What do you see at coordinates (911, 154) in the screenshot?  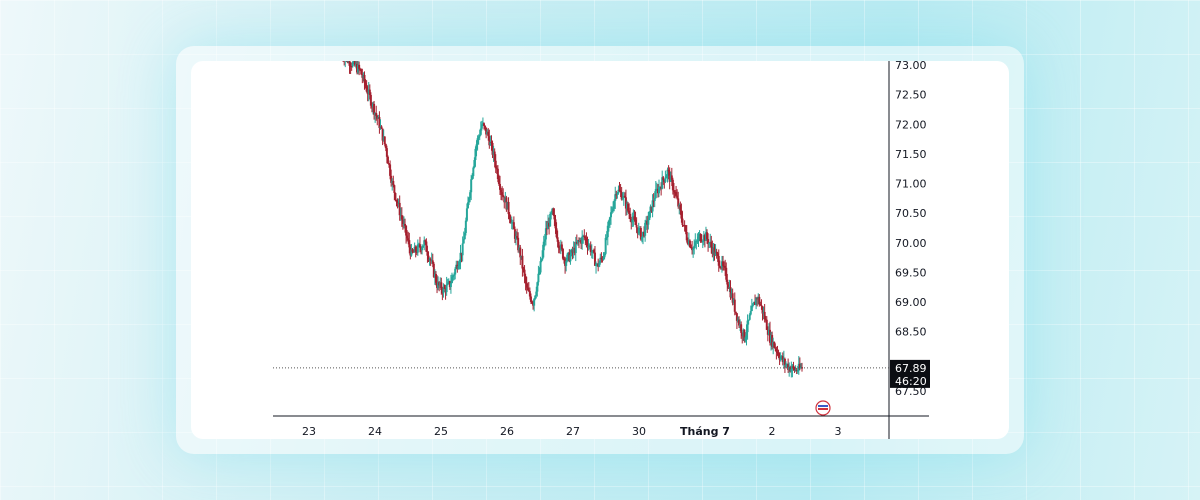 I see `y-tick-label: 71.50` at bounding box center [911, 154].